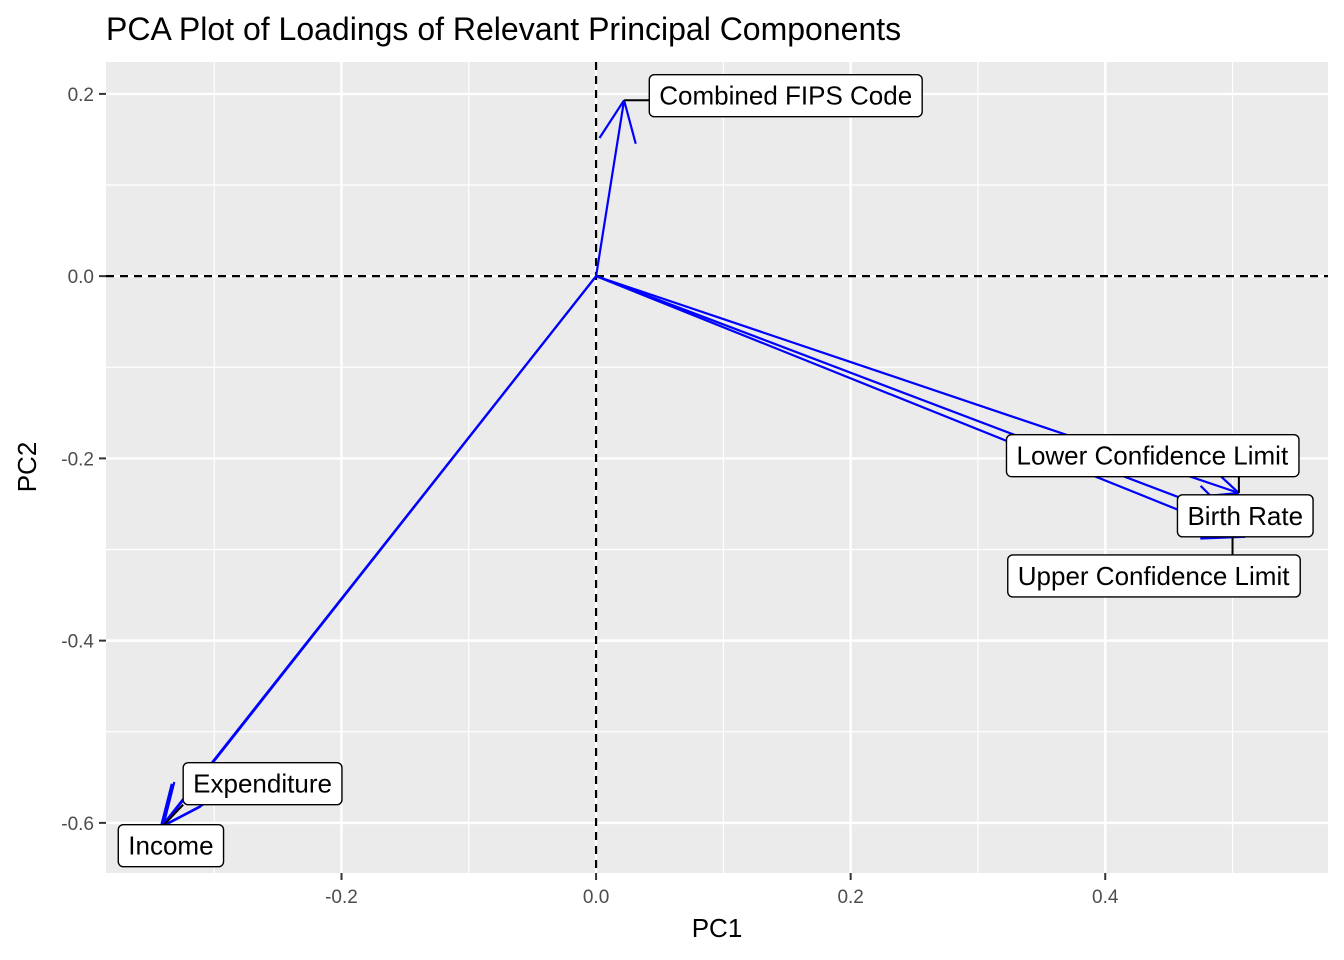  Describe the element at coordinates (610, 188) in the screenshot. I see `arrow-combined-fips-code` at that location.